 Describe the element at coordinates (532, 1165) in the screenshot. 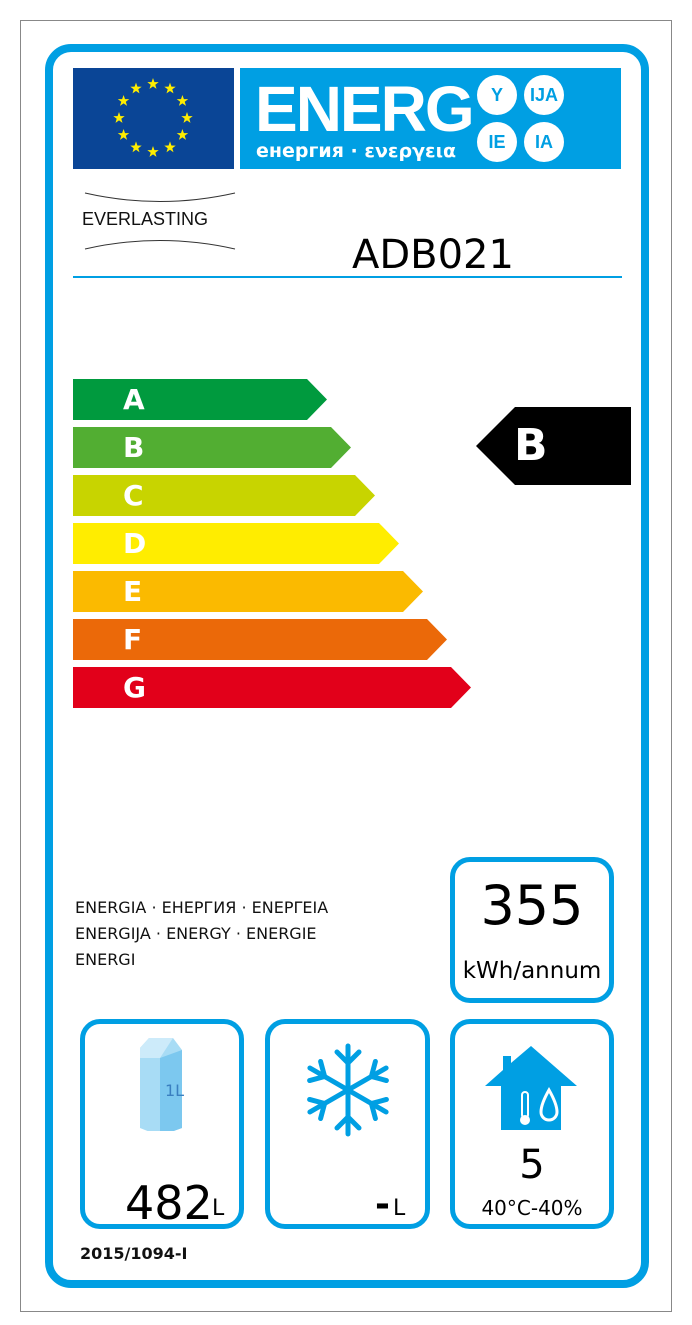

I see `climate-class: 5` at that location.